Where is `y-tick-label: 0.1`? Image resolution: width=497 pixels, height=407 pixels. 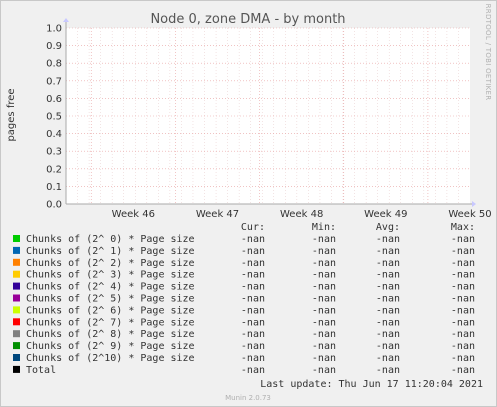 y-tick-label: 0.1 is located at coordinates (54, 187).